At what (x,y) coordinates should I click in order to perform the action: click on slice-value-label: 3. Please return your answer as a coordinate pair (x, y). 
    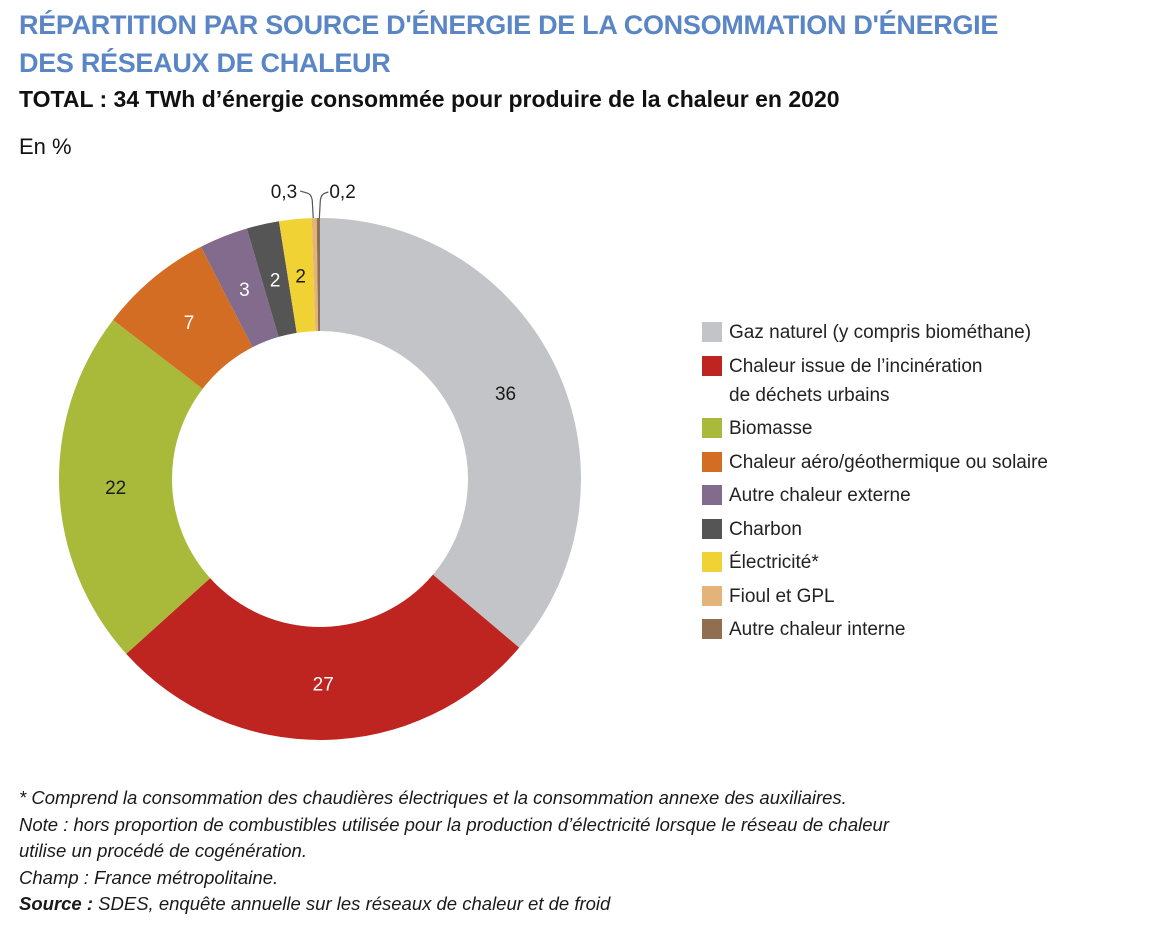
    Looking at the image, I should click on (244, 290).